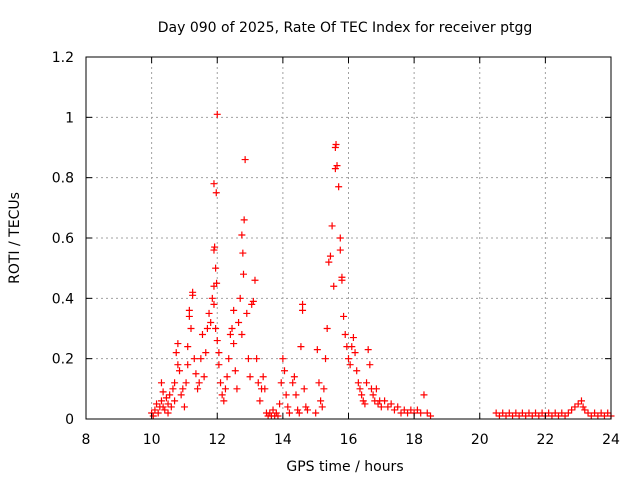 The width and height of the screenshot is (640, 480). What do you see at coordinates (344, 467) in the screenshot?
I see `x-axis-label: GPS time / hours` at bounding box center [344, 467].